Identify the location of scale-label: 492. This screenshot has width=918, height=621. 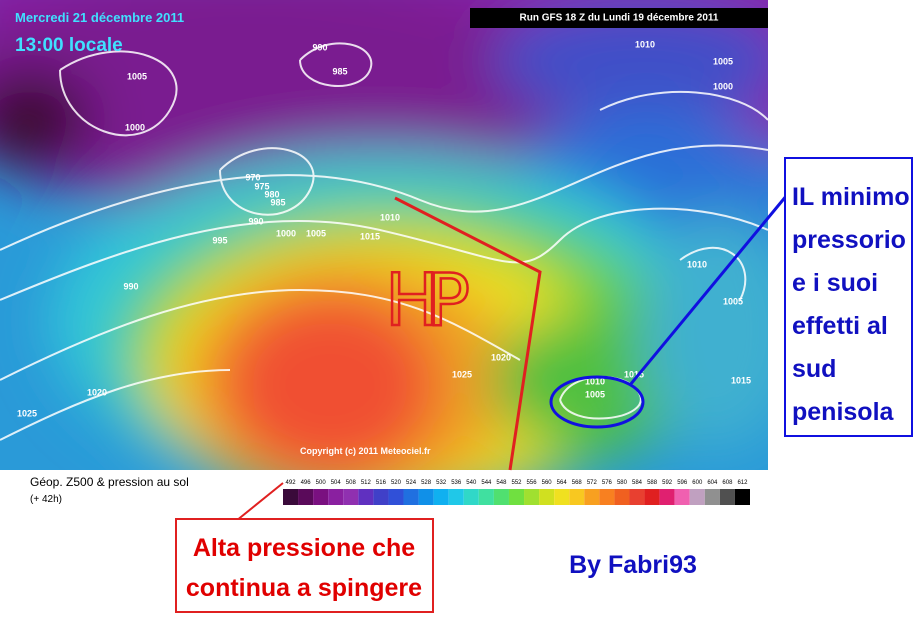
(291, 483).